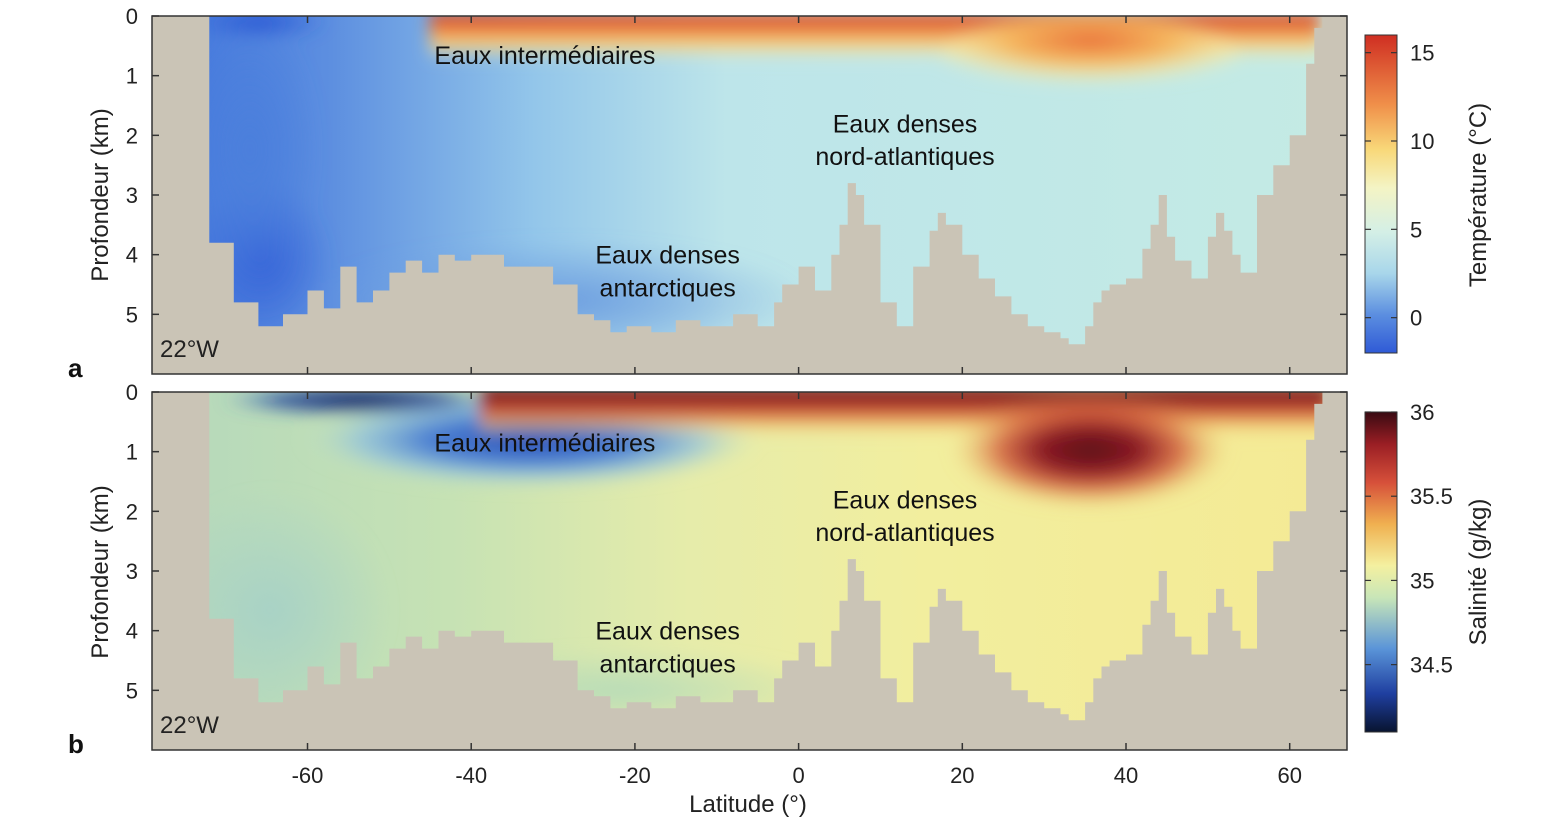  Describe the element at coordinates (1381, 194) in the screenshot. I see `temperature-colorbar` at that location.